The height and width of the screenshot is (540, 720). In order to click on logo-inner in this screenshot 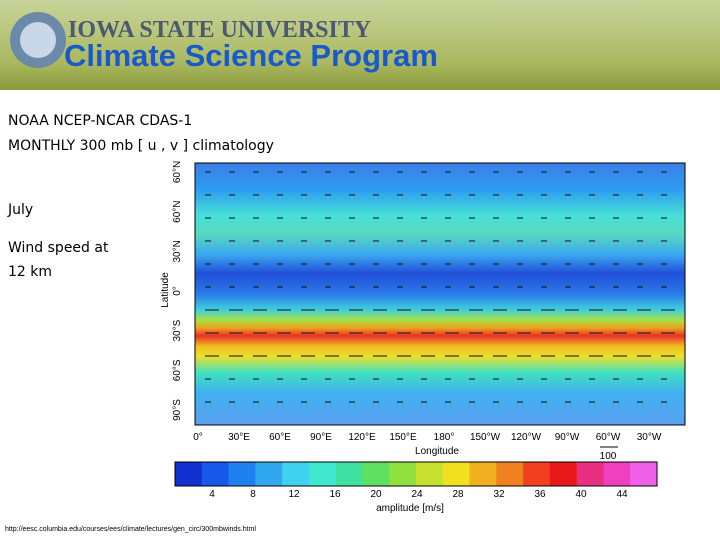, I will do `click(38, 40)`.